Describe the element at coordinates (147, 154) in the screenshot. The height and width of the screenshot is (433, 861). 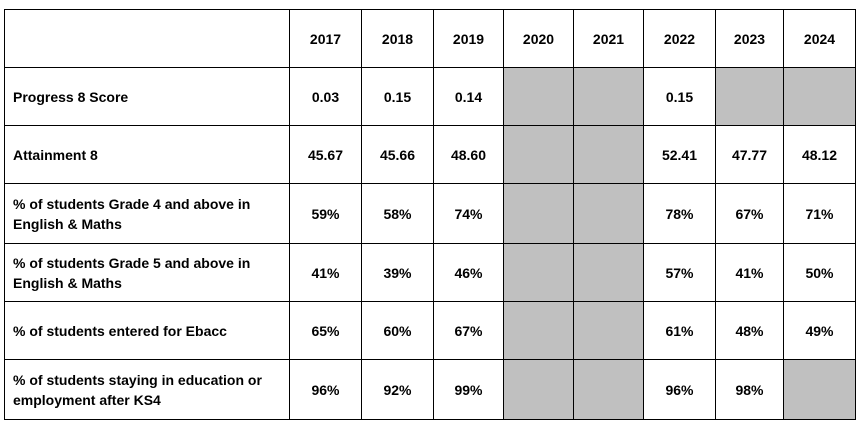
I see `row-label: Attainment 8` at that location.